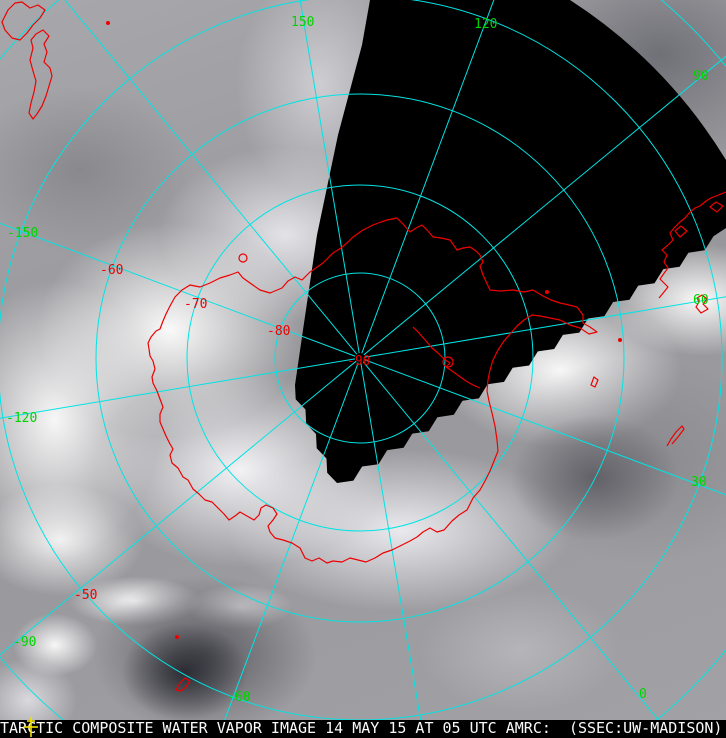  What do you see at coordinates (195, 304) in the screenshot?
I see `latitude-label--70: -70` at bounding box center [195, 304].